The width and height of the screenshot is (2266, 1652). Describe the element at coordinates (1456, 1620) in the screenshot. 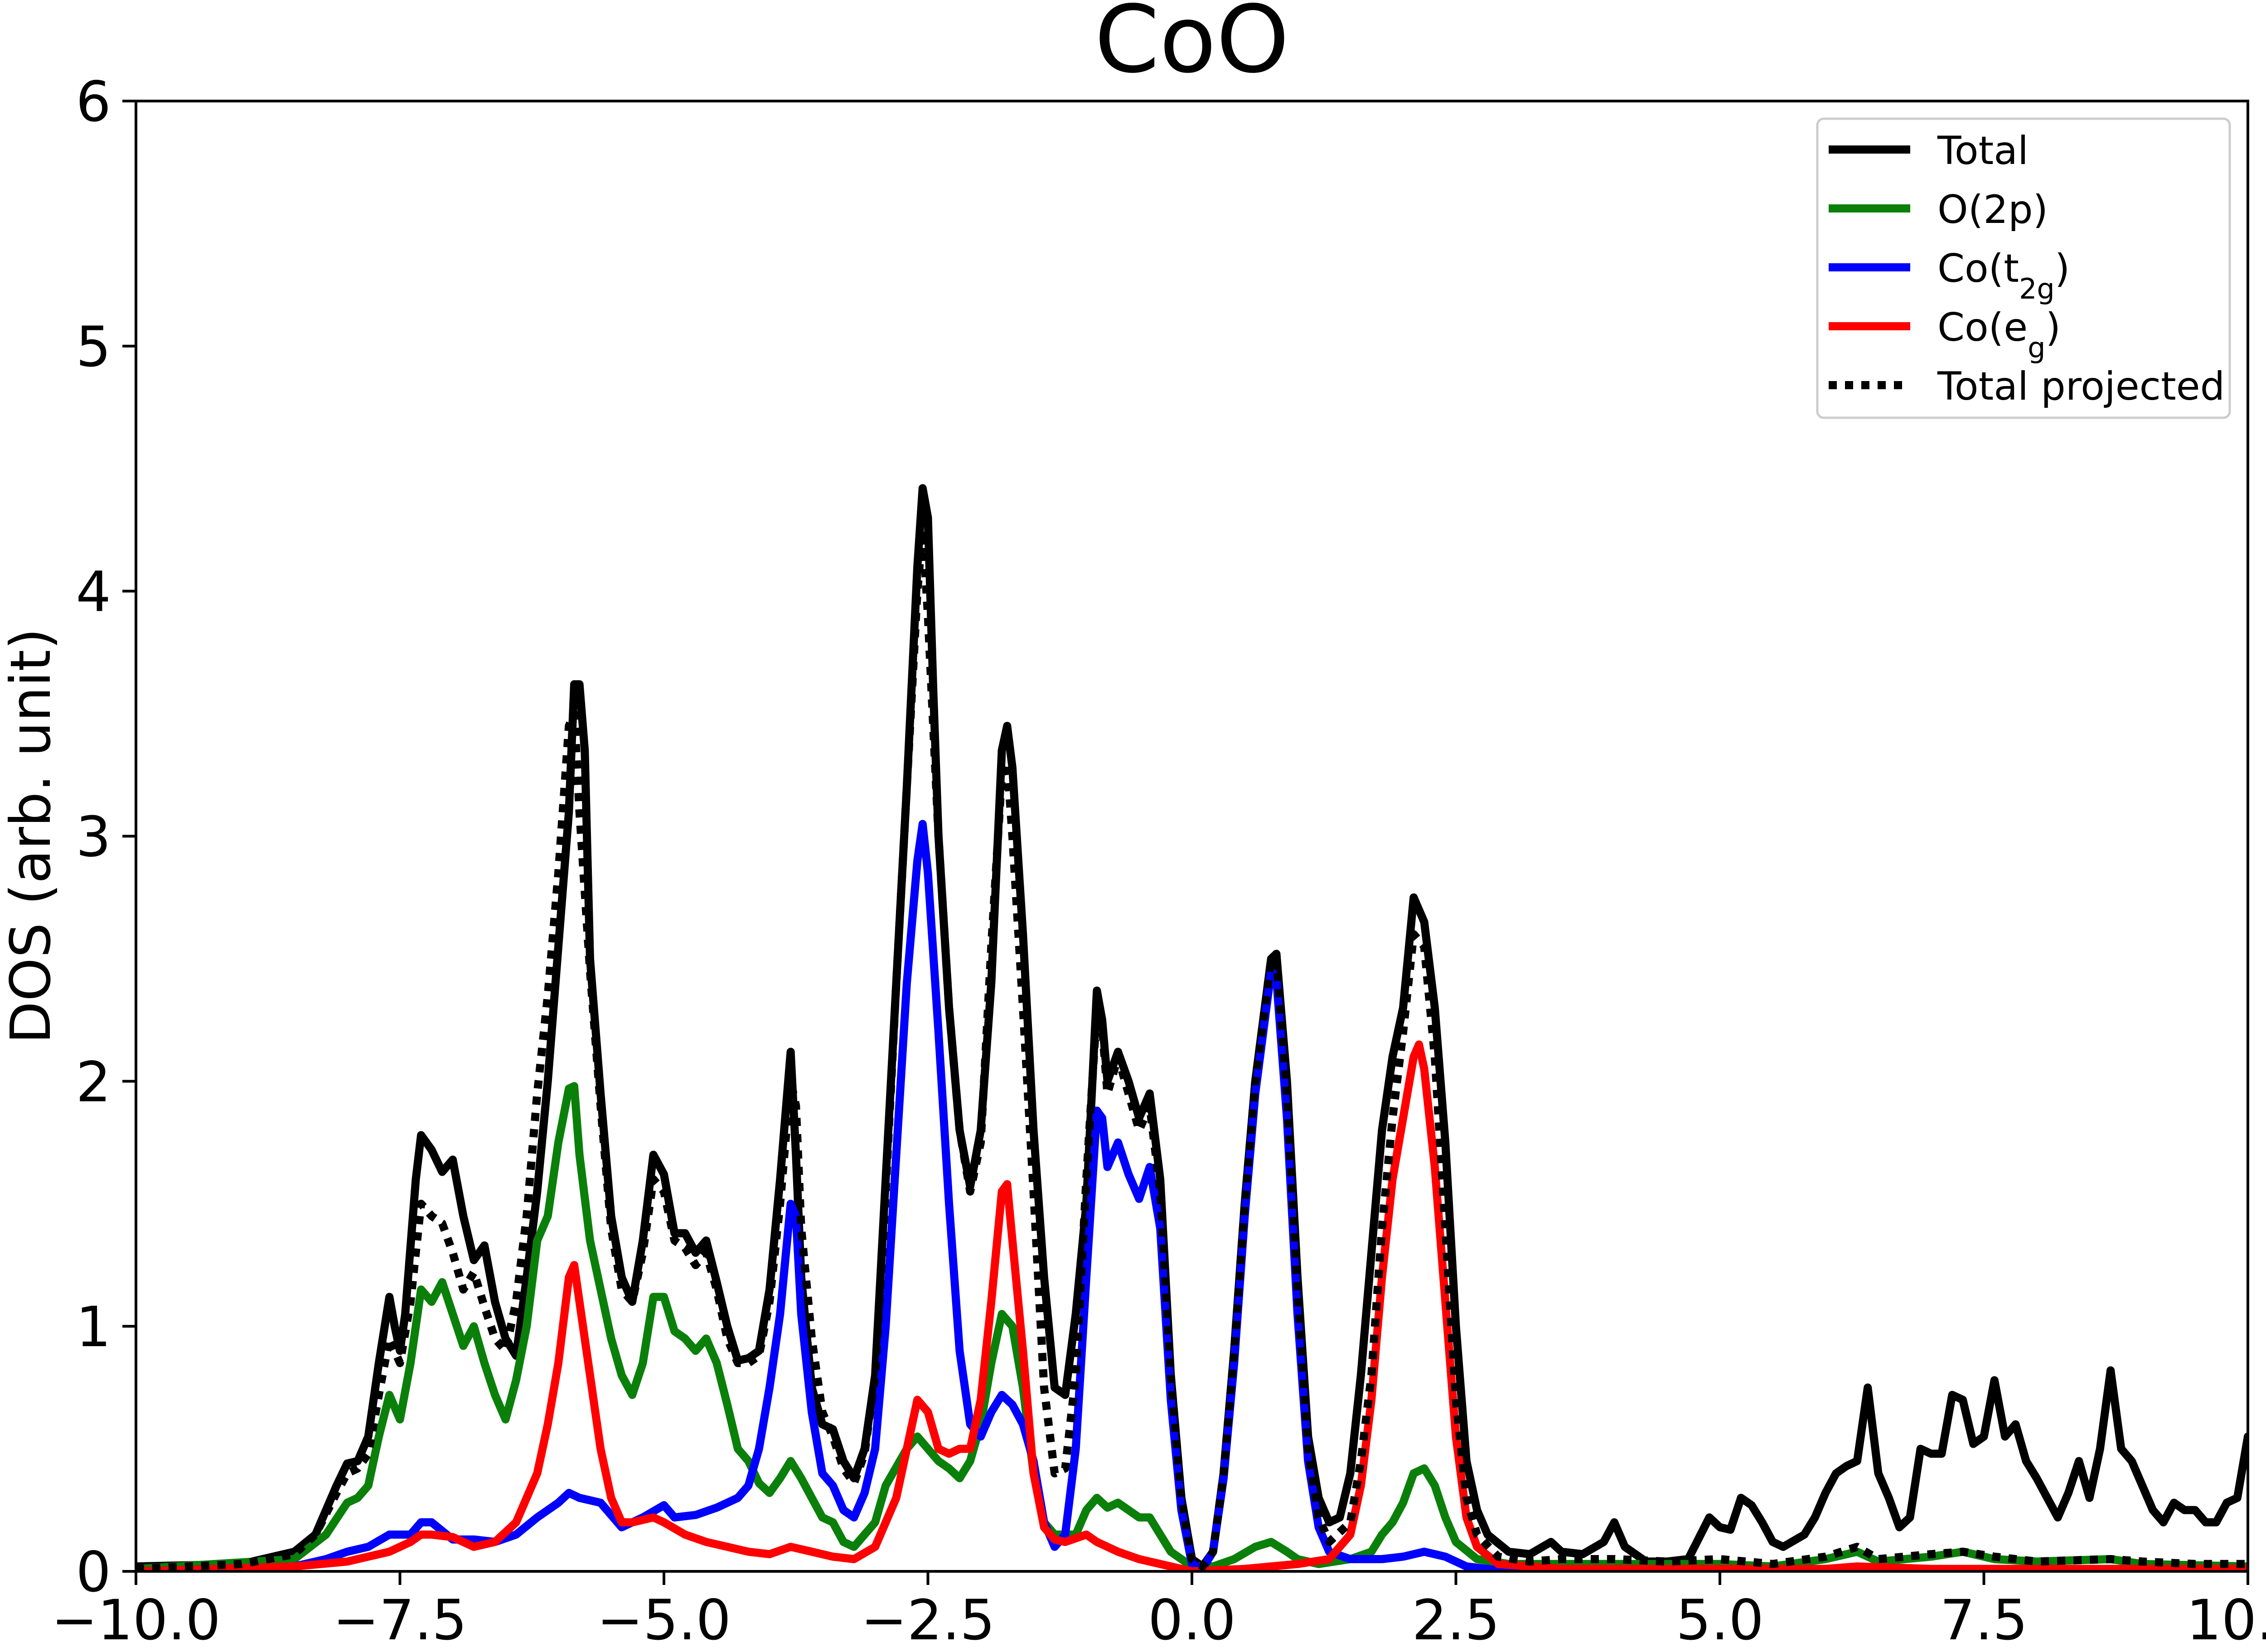

I see `x-tick-label: 2.5` at that location.